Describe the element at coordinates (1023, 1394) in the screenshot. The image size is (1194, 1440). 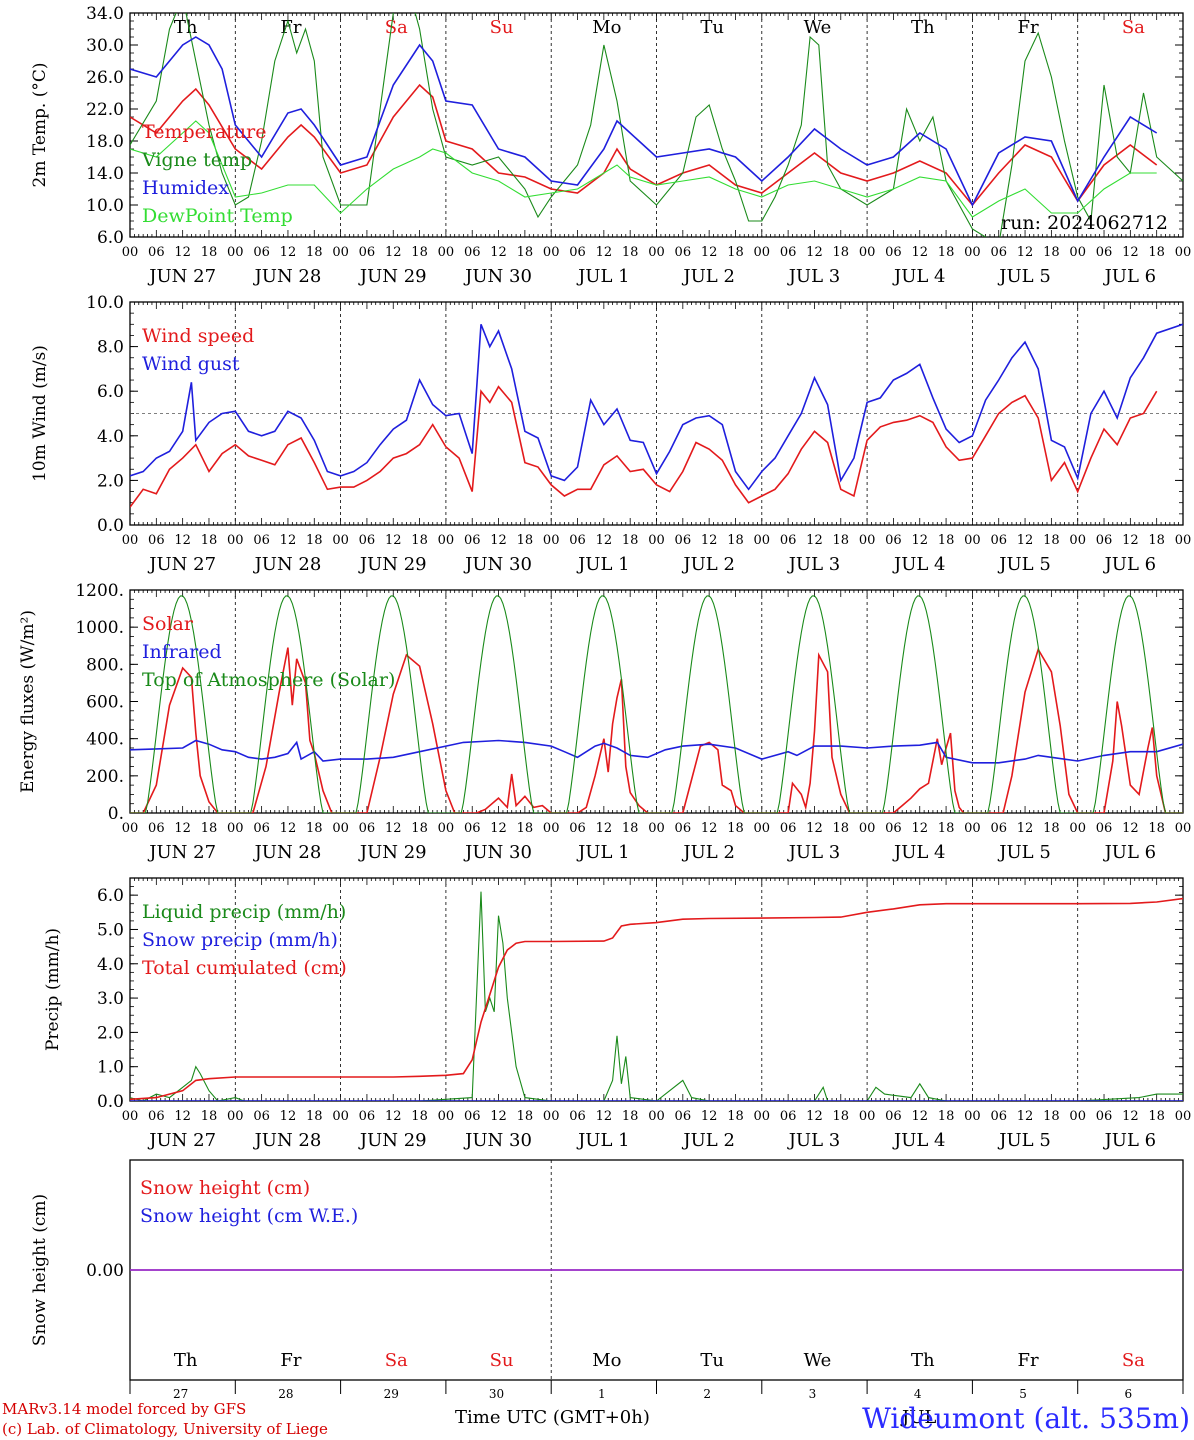
I see `day-number-label: 5` at that location.